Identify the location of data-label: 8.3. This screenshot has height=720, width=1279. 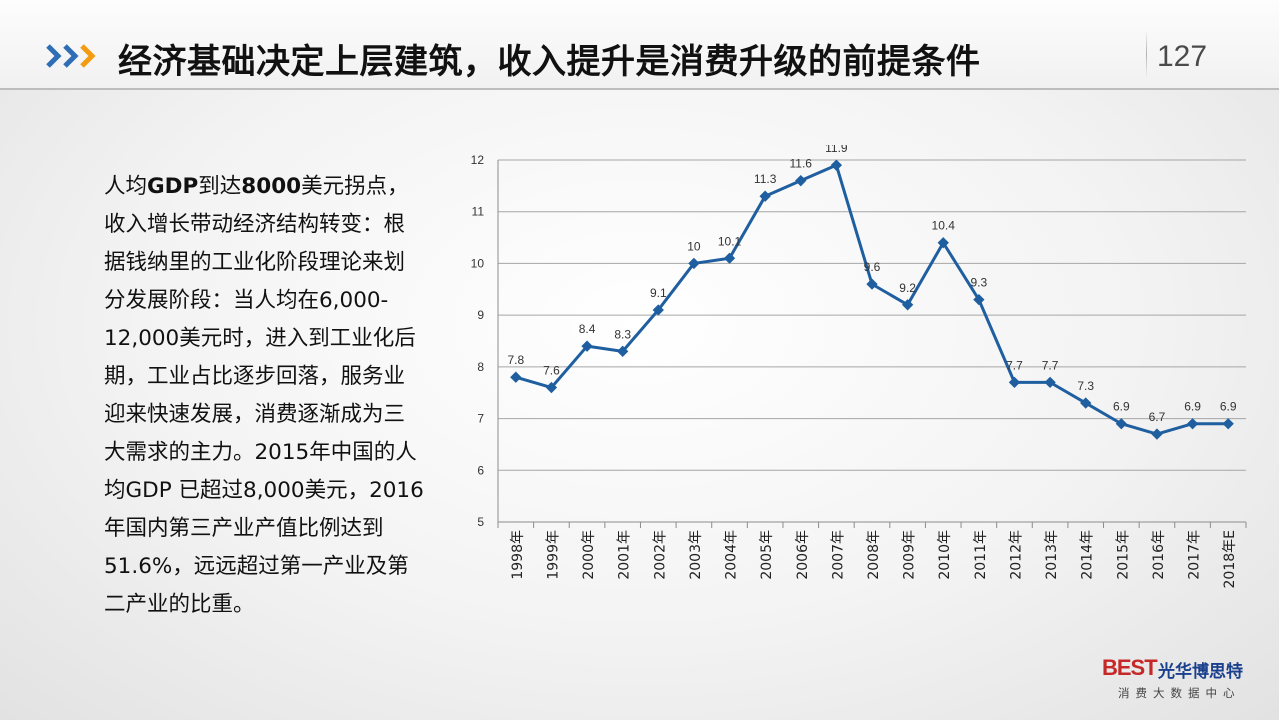
(622, 334).